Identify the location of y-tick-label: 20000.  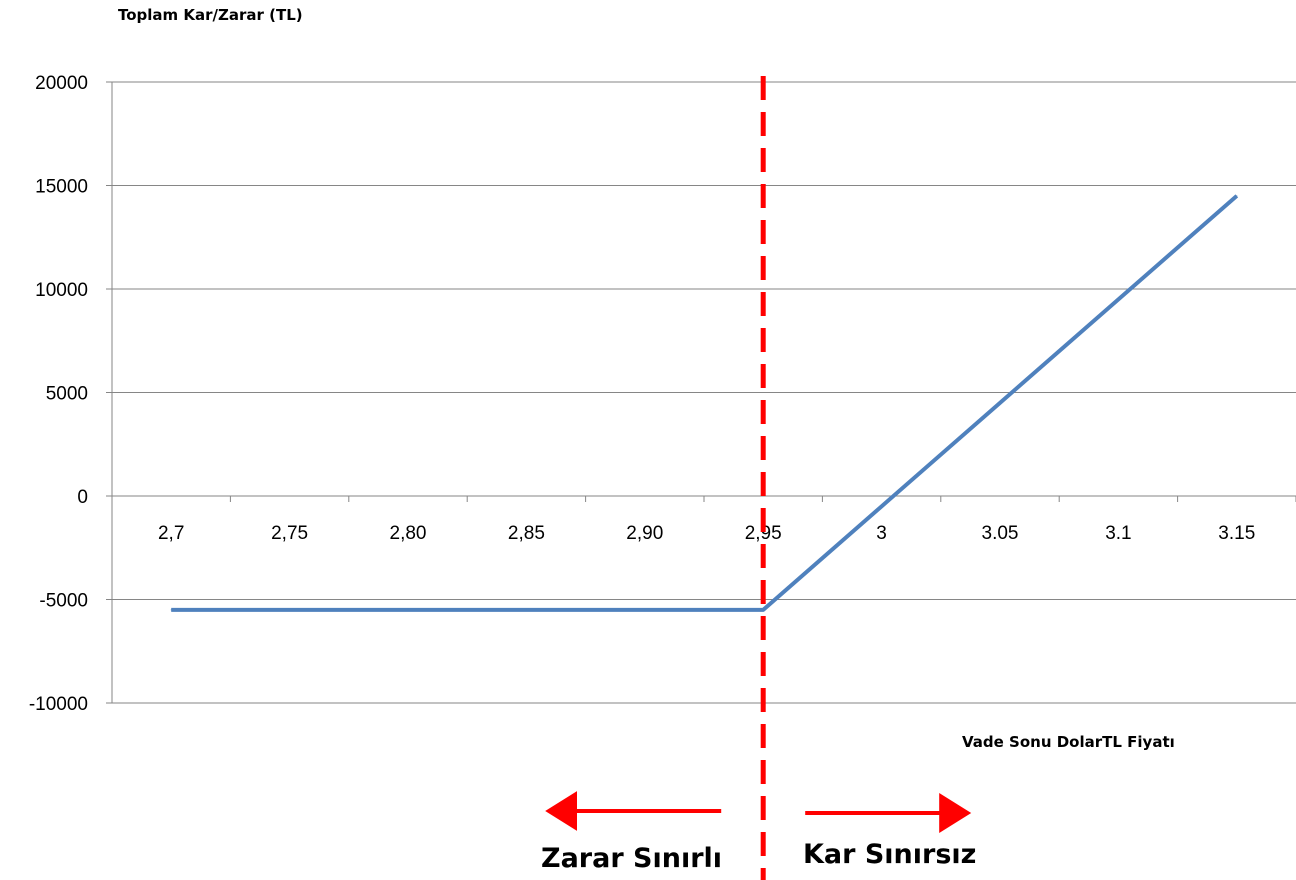
(61, 83).